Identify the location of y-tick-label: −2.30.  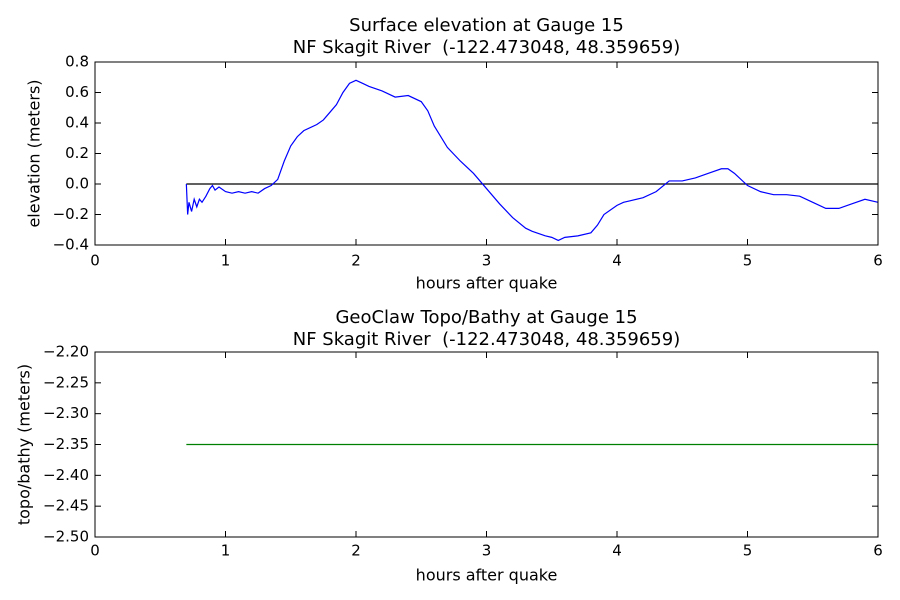
(66, 413).